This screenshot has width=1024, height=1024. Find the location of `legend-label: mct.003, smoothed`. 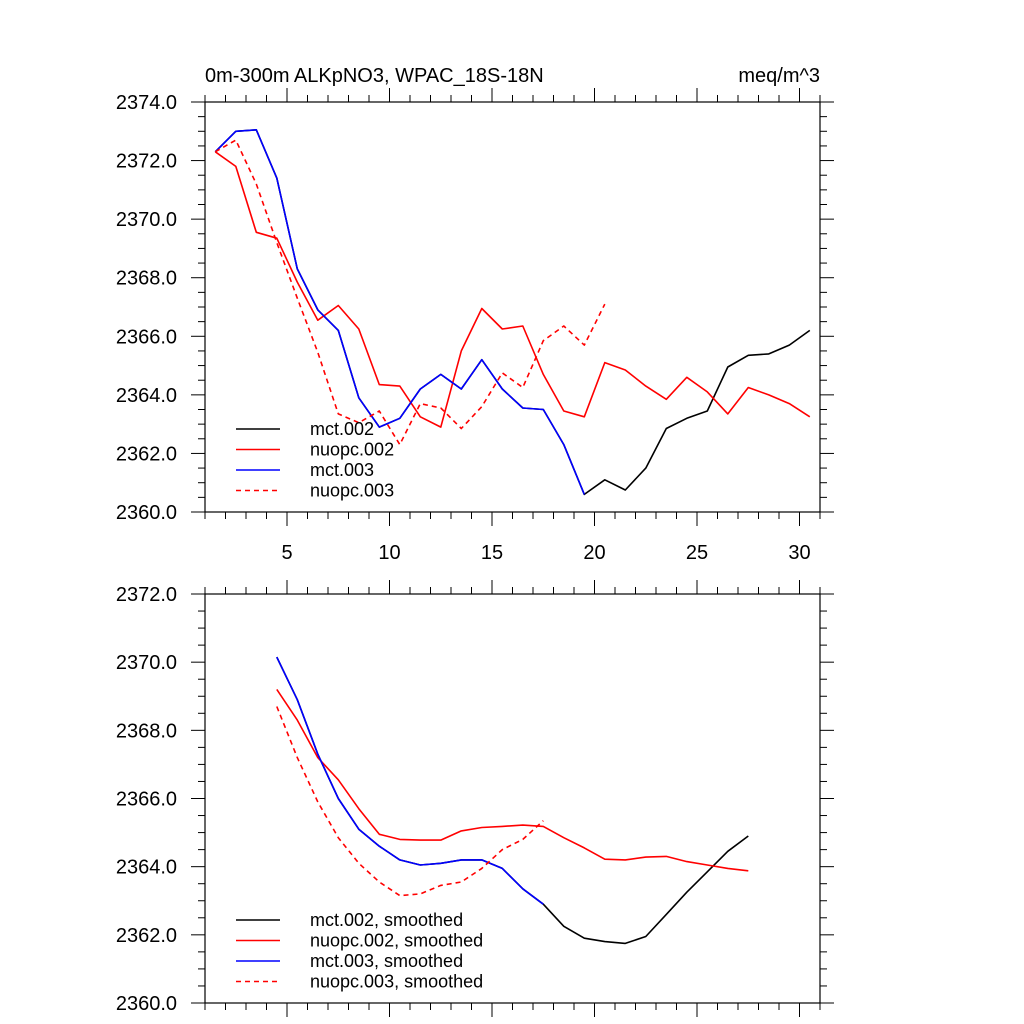

legend-label: mct.003, smoothed is located at coordinates (386, 961).